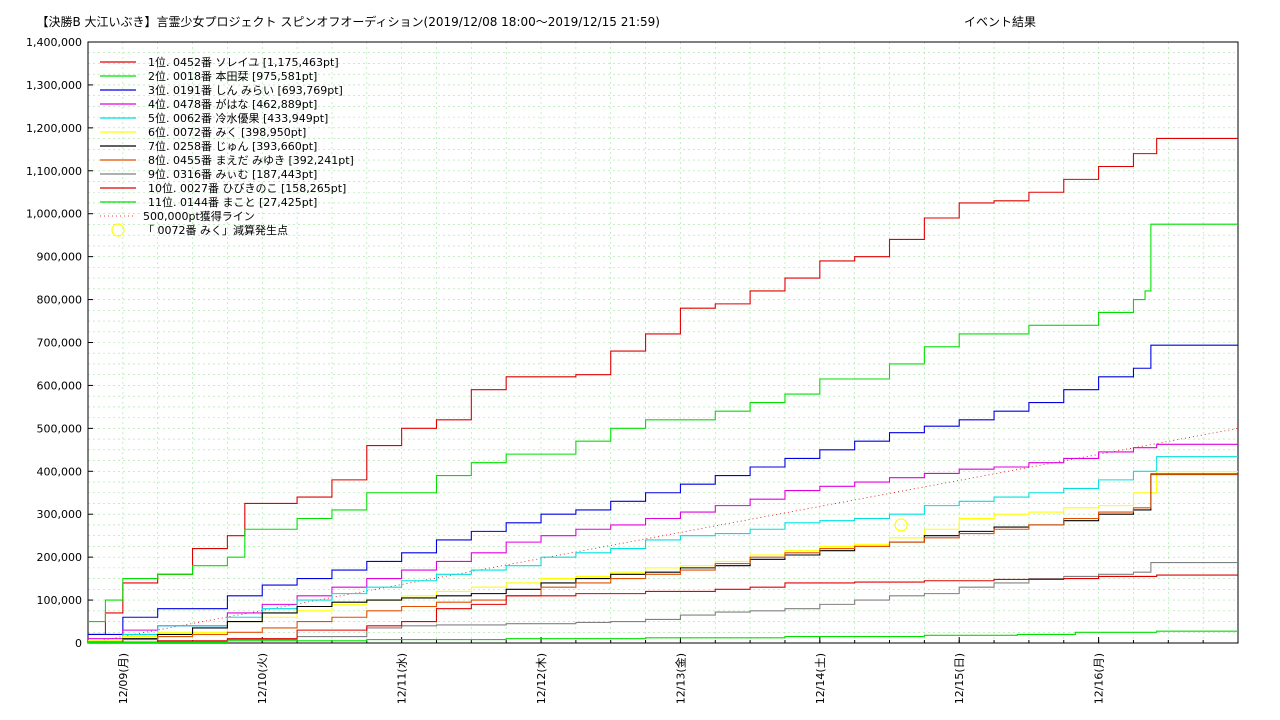 This screenshot has width=1280, height=720. What do you see at coordinates (215, 230) in the screenshot?
I see `legend-label: 「 0072番 みく」減算発生点` at bounding box center [215, 230].